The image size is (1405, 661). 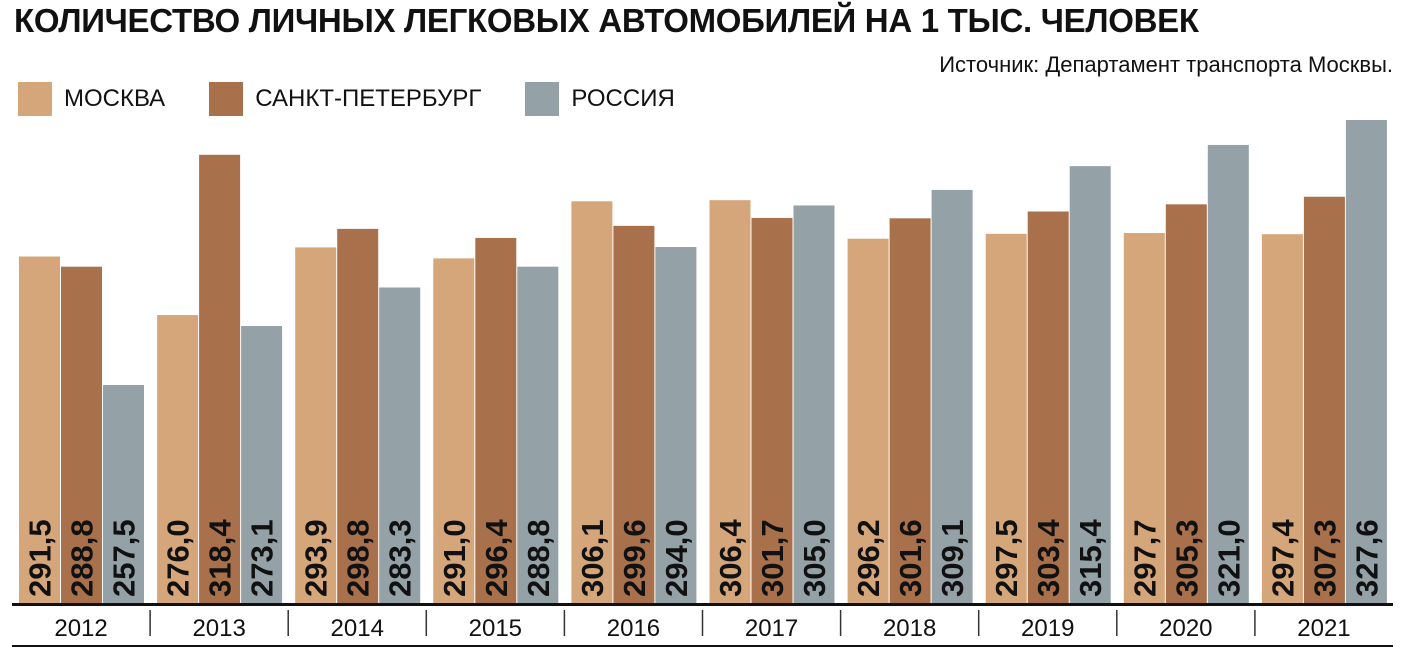 What do you see at coordinates (952, 558) in the screenshot?
I see `data-label-2018-2: 309,1` at bounding box center [952, 558].